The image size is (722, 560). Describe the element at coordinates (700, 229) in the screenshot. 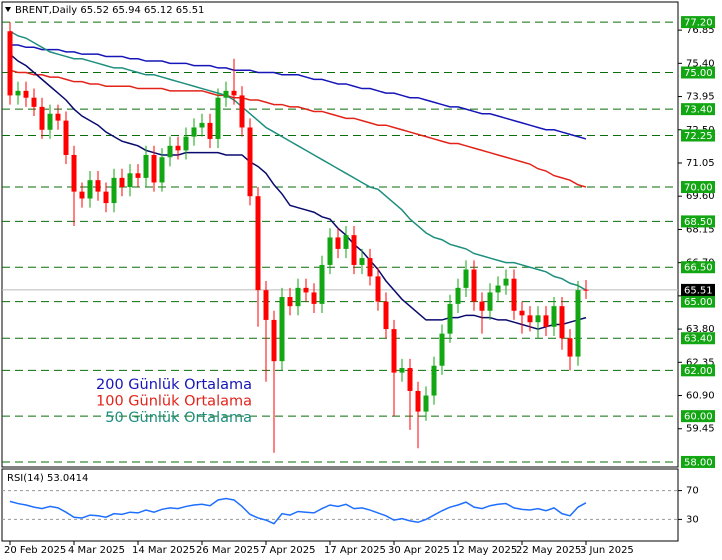

I see `y-tick-label: 68.15` at that location.